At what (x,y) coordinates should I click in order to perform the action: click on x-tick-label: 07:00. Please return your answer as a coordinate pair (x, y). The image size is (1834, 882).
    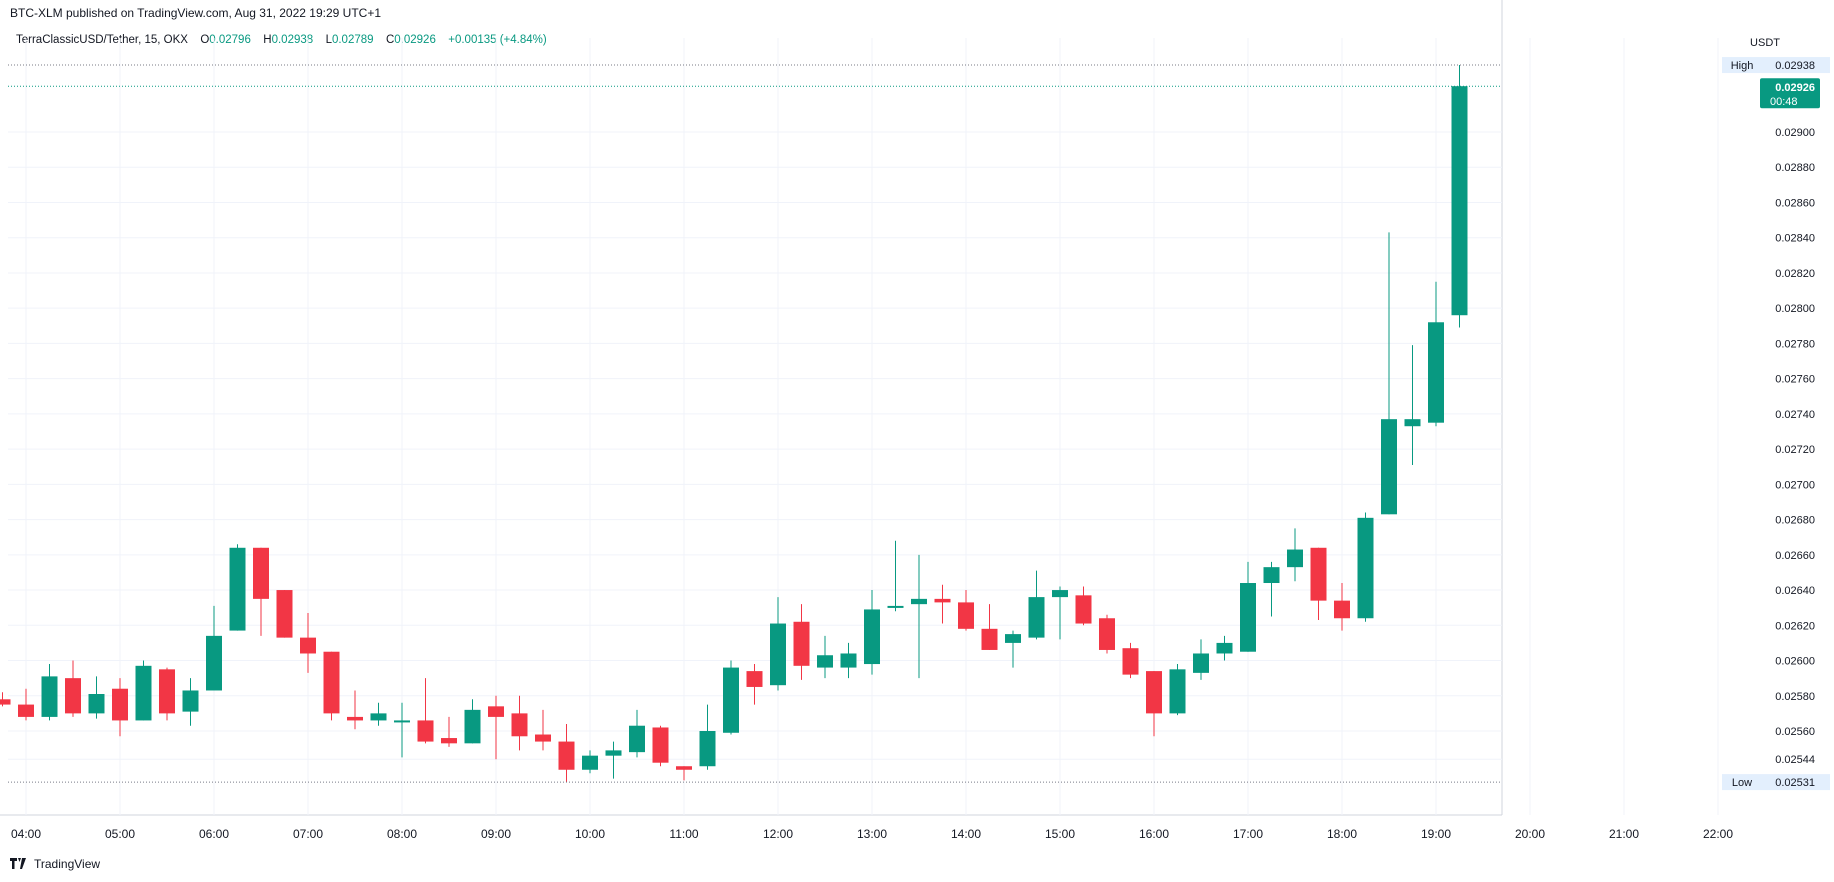
    Looking at the image, I should click on (308, 834).